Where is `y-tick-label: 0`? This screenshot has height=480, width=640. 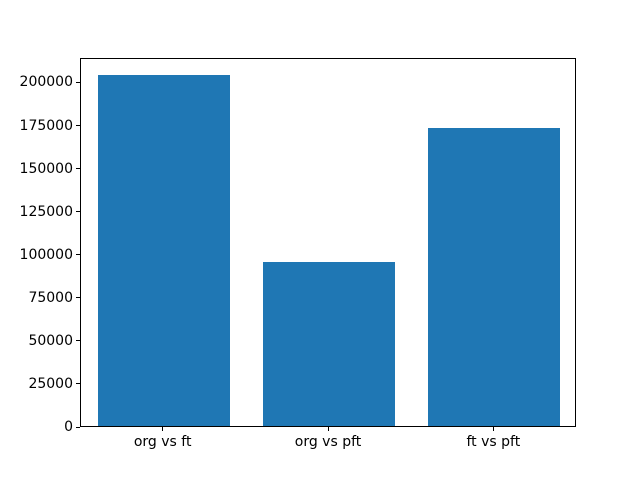 y-tick-label: 0 is located at coordinates (68, 427).